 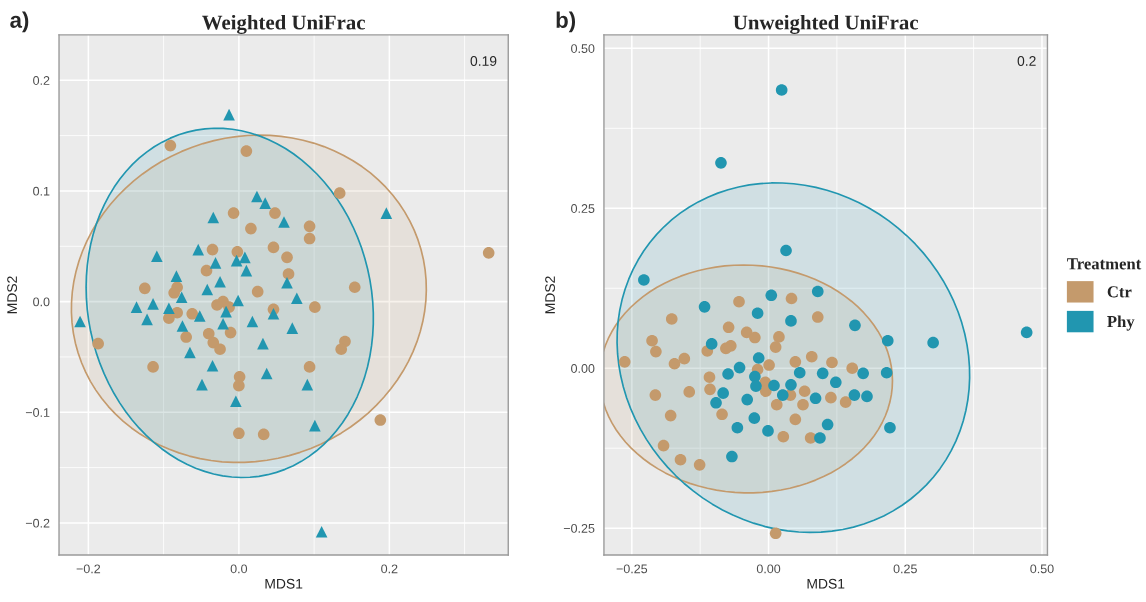 What do you see at coordinates (579, 528) in the screenshot?
I see `y-tick-label: −0.25` at bounding box center [579, 528].